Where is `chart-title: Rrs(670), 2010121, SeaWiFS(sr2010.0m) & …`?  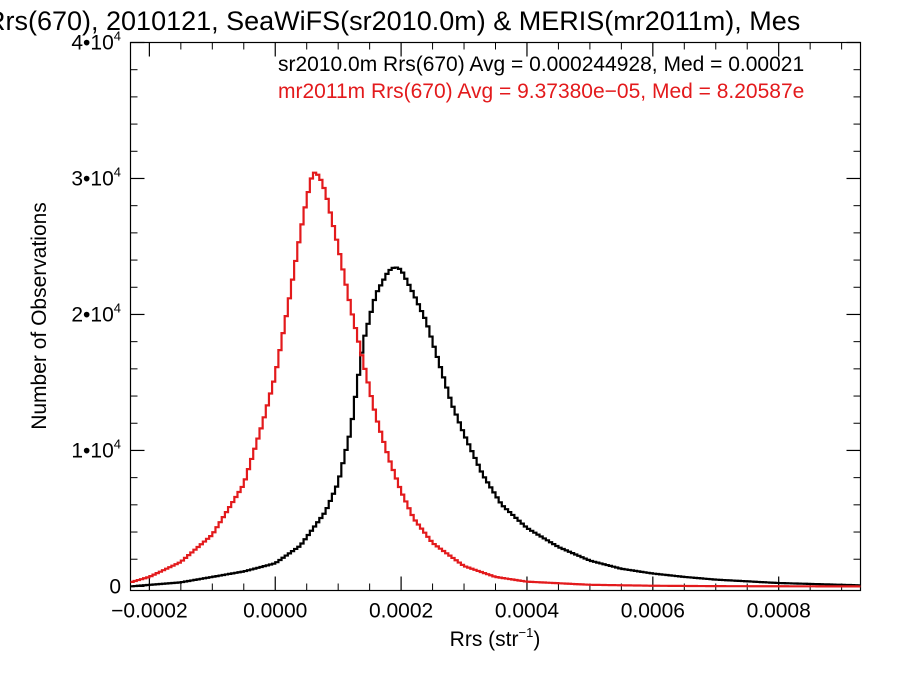 chart-title: Rrs(670), 2010121, SeaWiFS(sr2010.0m) & … is located at coordinates (400, 21).